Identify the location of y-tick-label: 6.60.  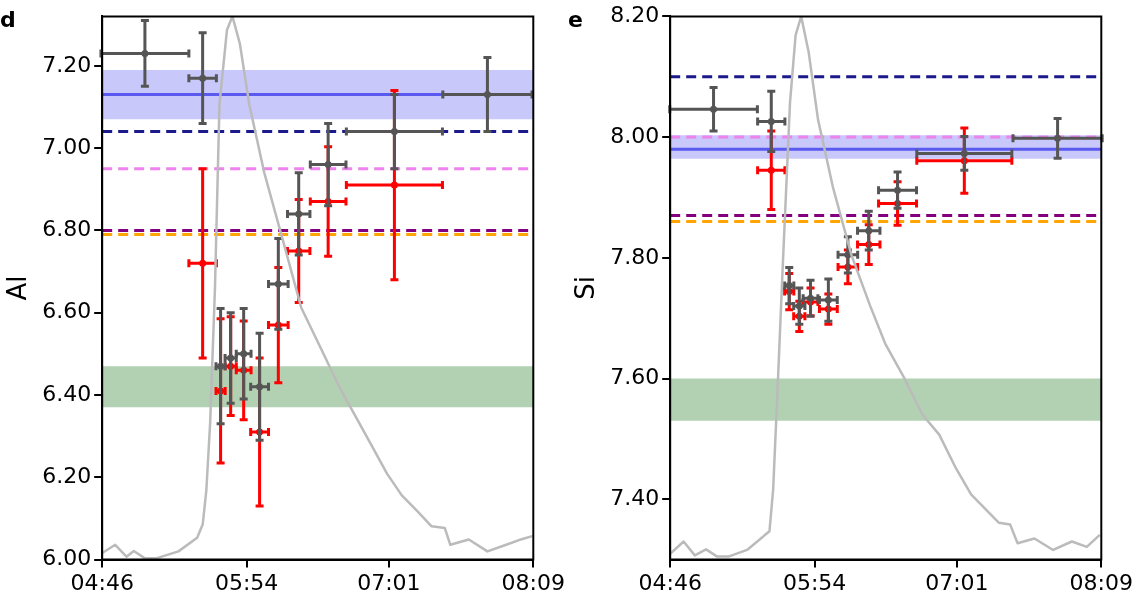
(67, 311).